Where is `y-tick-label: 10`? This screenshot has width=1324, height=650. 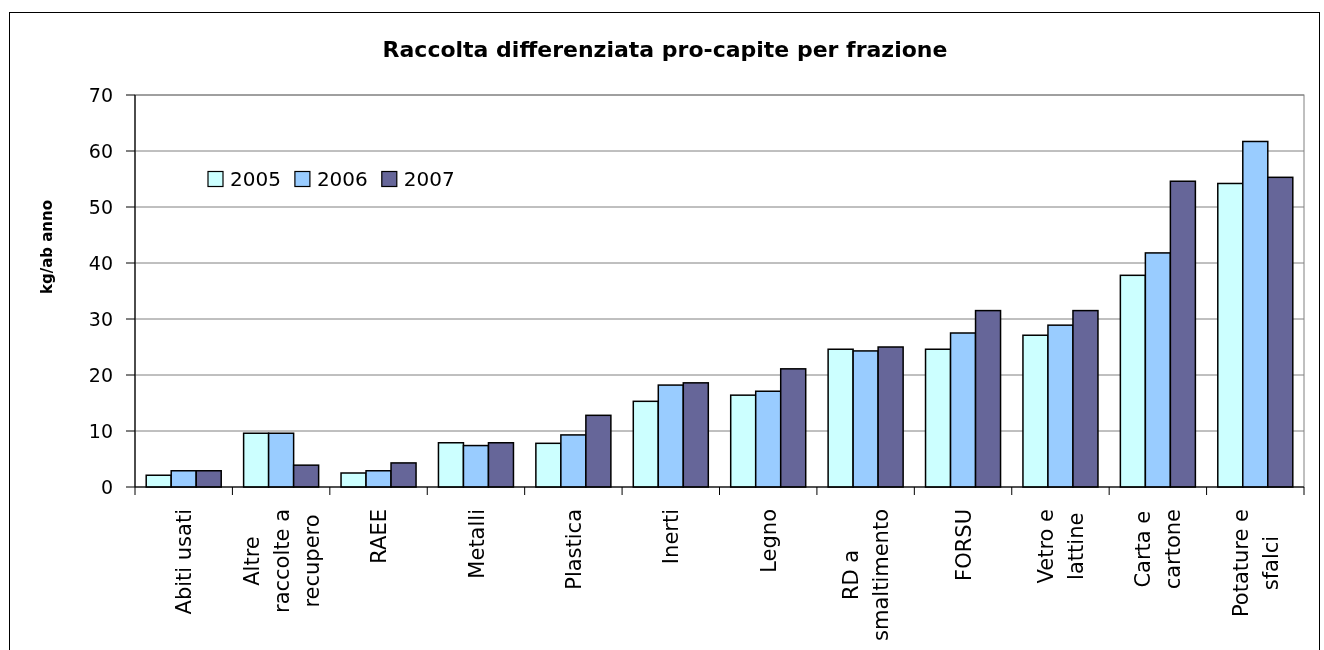 y-tick-label: 10 is located at coordinates (100, 430).